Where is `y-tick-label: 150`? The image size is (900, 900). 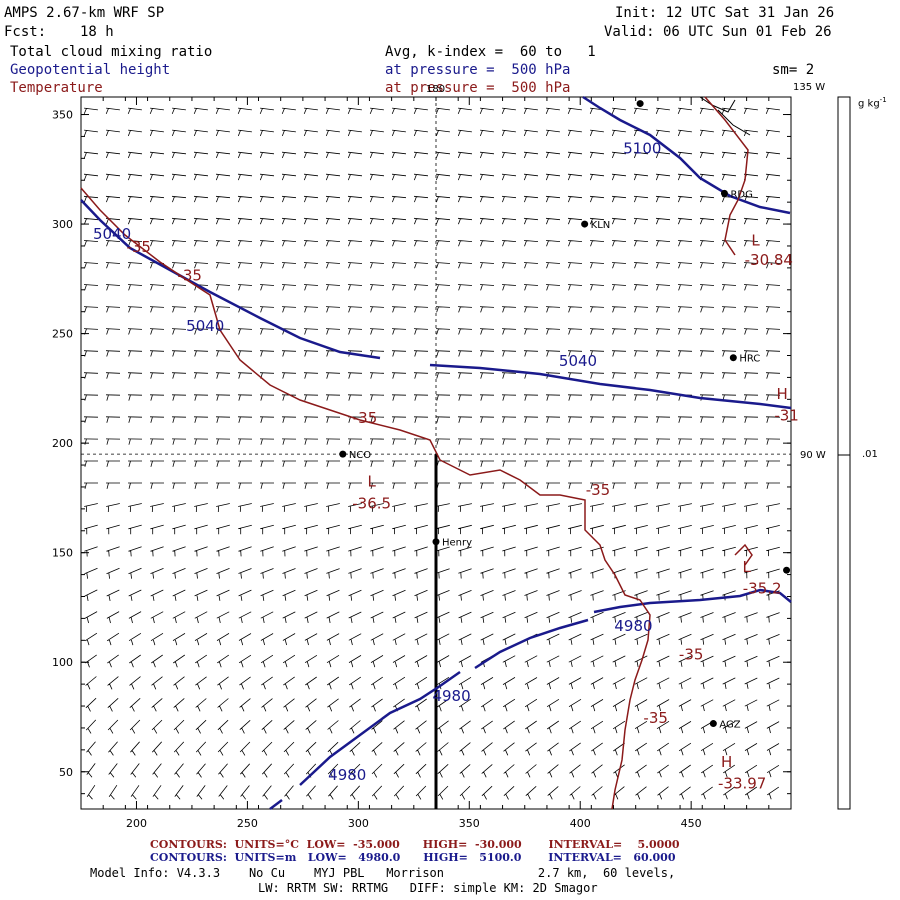
y-tick-label: 150 is located at coordinates (62, 553).